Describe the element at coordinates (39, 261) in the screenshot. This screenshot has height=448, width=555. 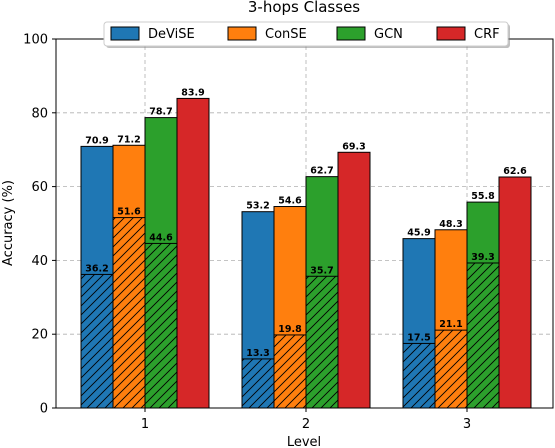
I see `y-tick-label: 40` at that location.